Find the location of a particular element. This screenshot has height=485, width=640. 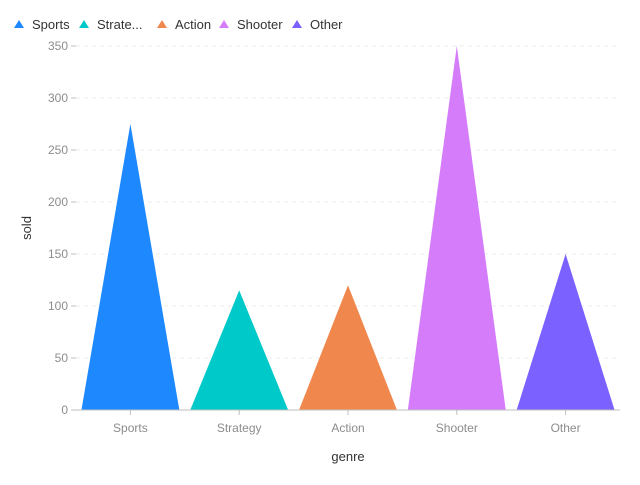

bar-strategy is located at coordinates (239, 350).